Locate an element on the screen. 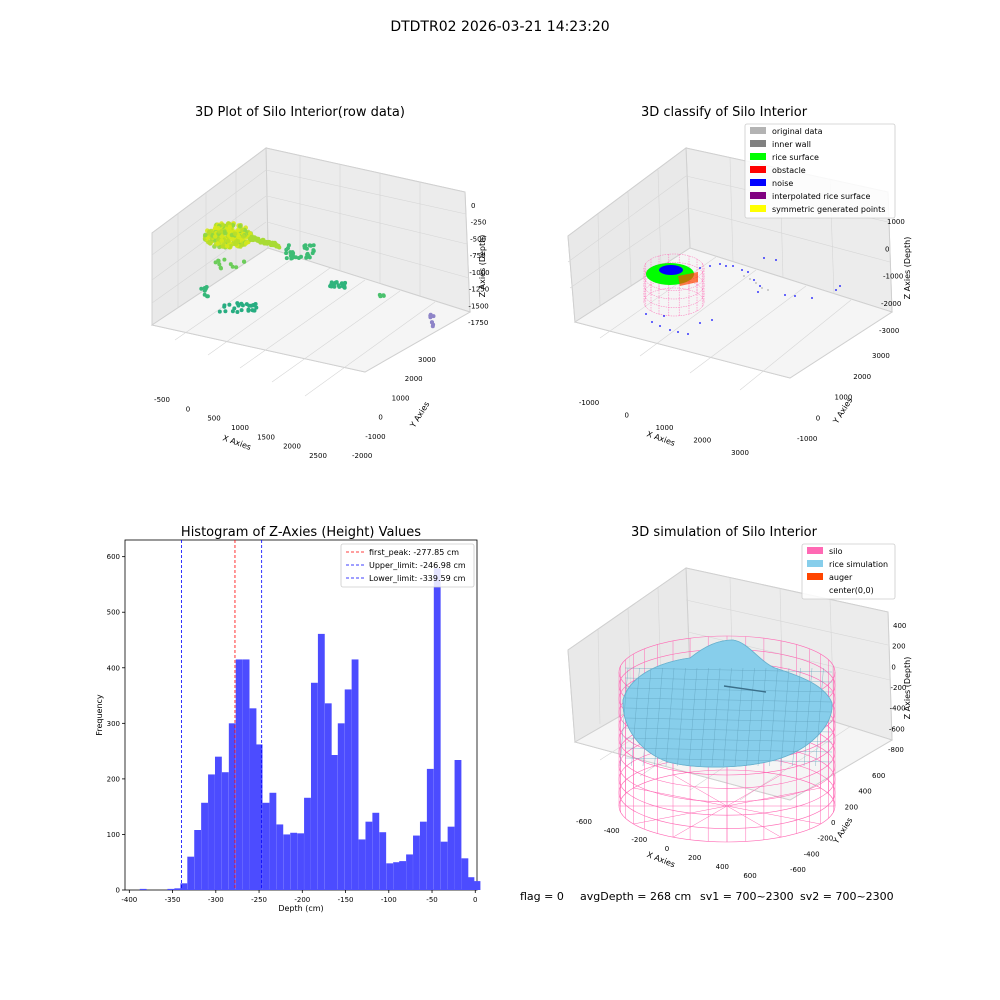 The width and height of the screenshot is (1000, 1000). histogram-y-tick-label: 600 is located at coordinates (113, 557).